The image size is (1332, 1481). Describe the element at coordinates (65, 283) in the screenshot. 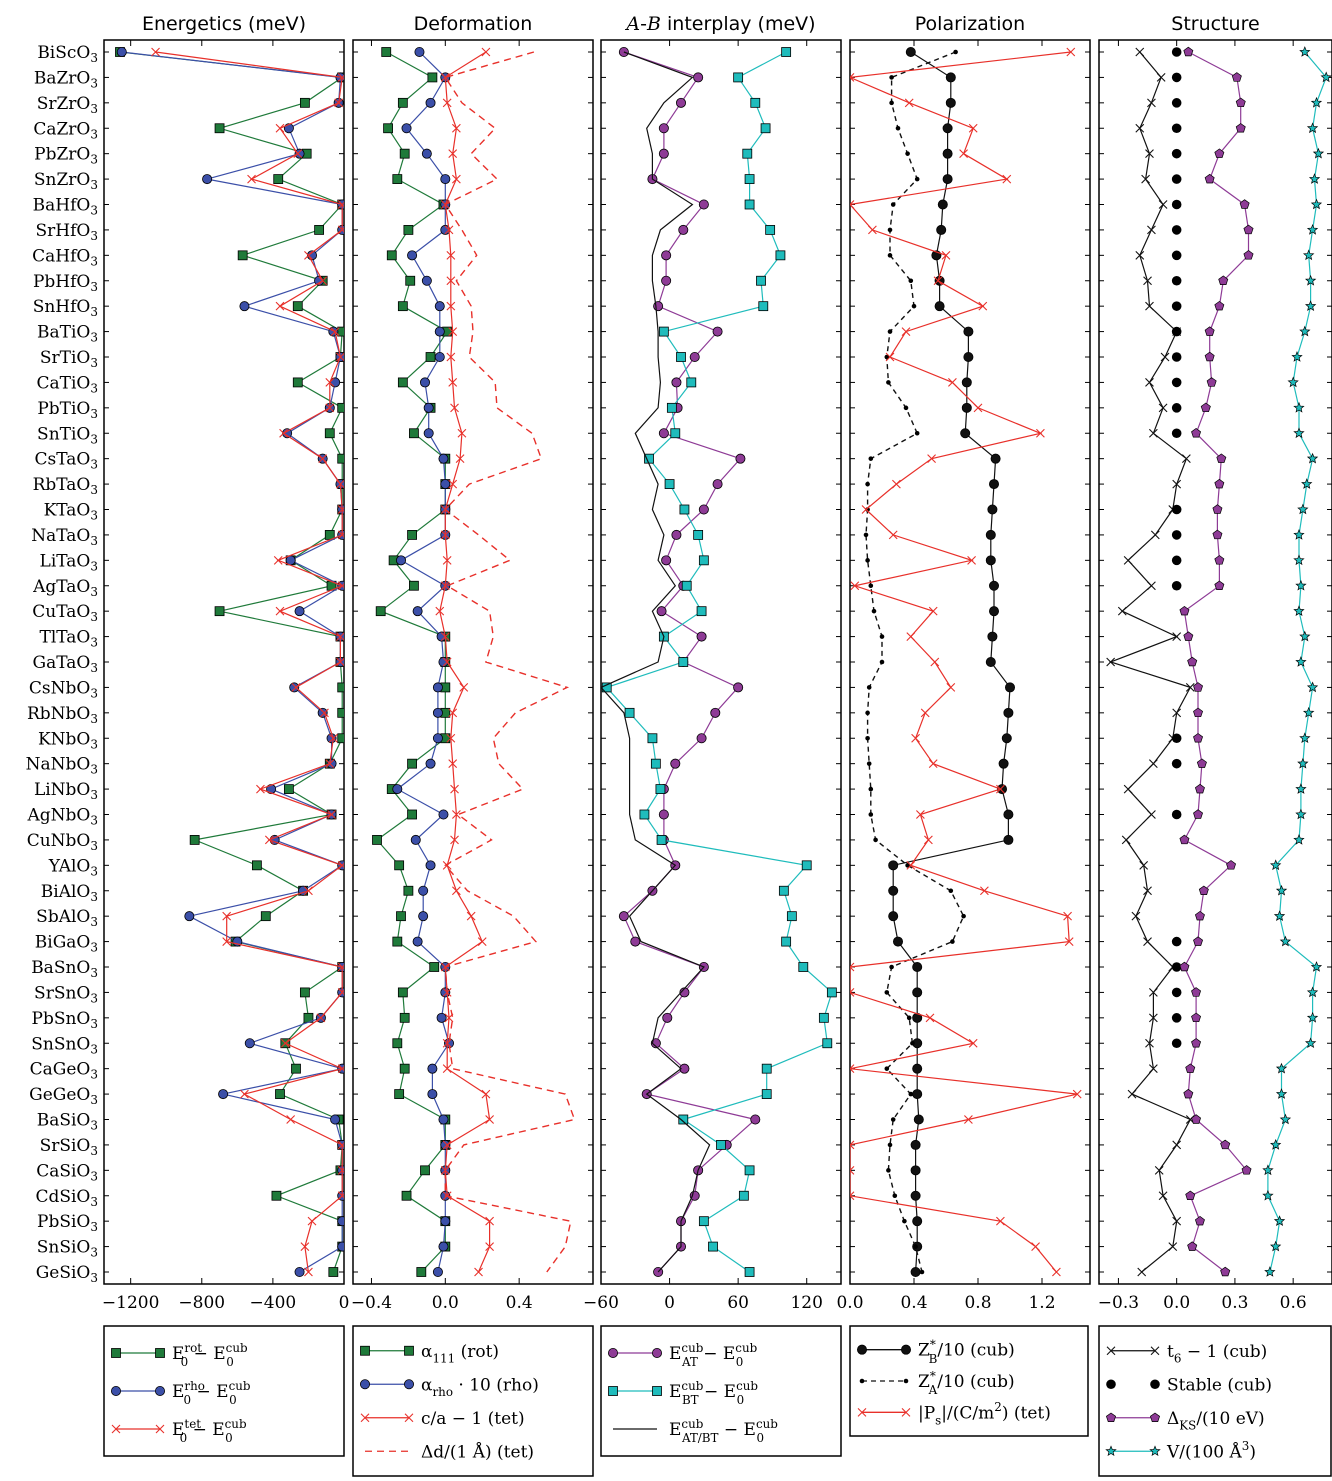

I see `row-label: PbHfO3` at that location.